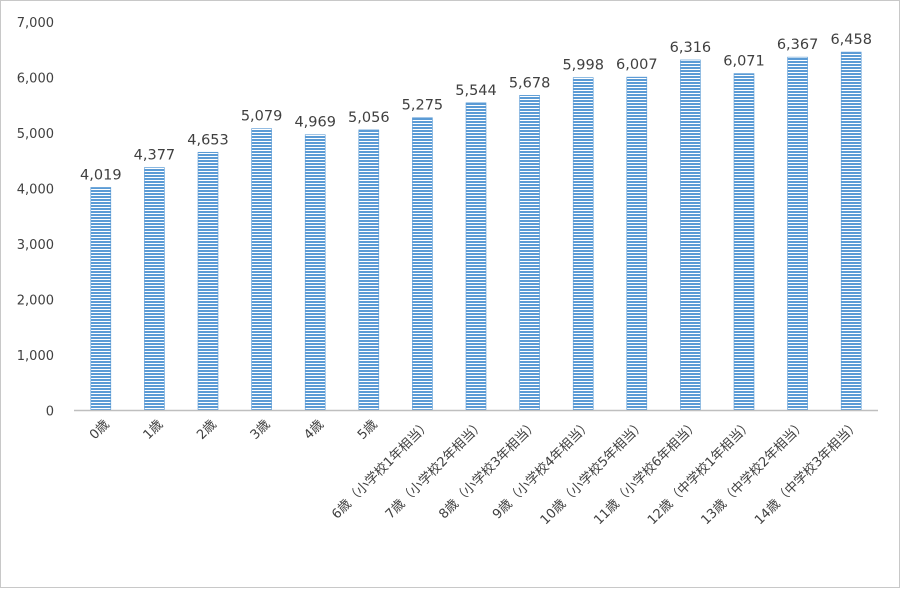  What do you see at coordinates (647, 473) in the screenshot?
I see `x-tick-label: 11歳（小学校6年相当）` at bounding box center [647, 473].